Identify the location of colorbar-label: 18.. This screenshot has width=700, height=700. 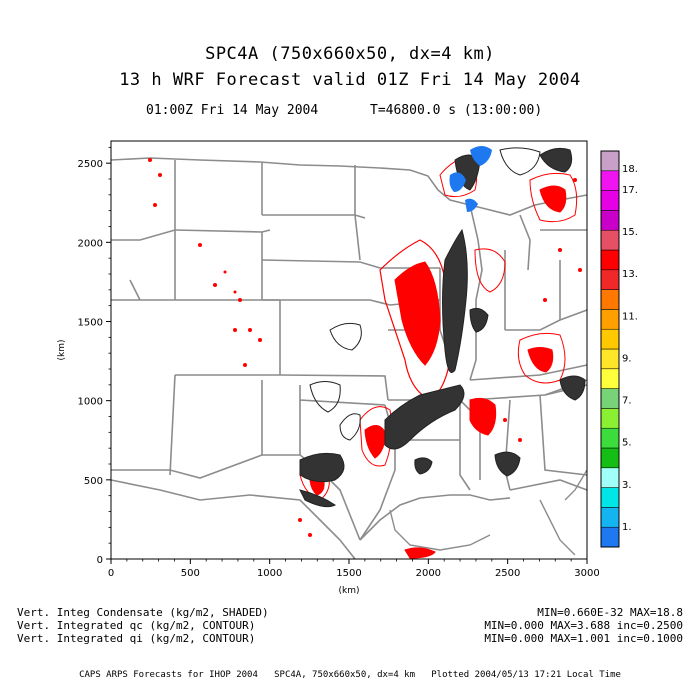
(630, 169).